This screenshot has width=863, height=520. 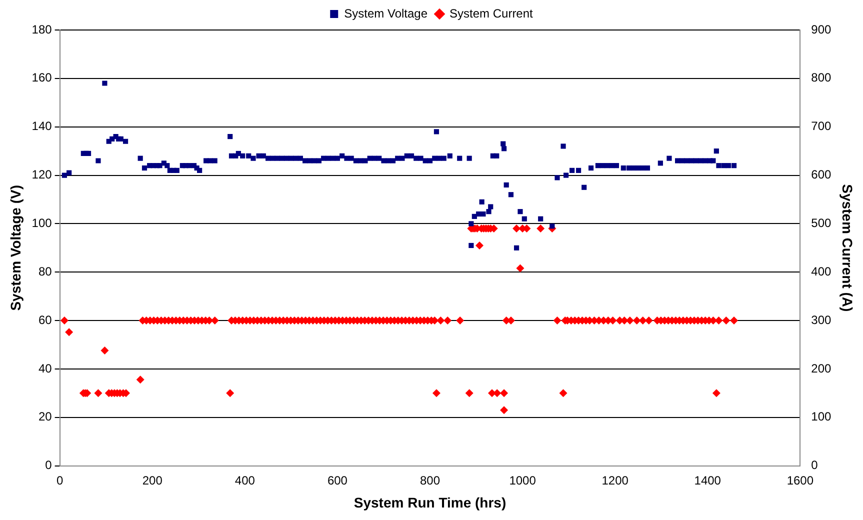 What do you see at coordinates (45, 319) in the screenshot?
I see `y-tick-label: 60` at bounding box center [45, 319].